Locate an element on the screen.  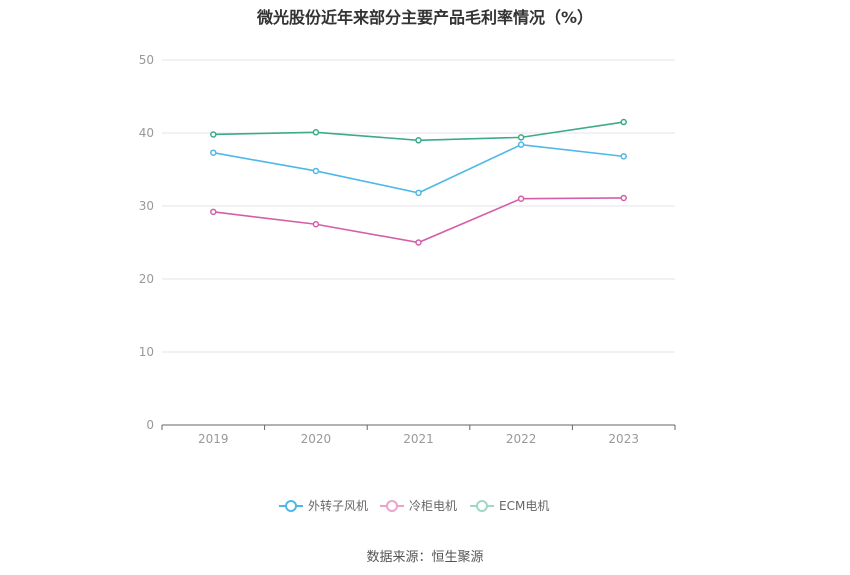
x-tick-label: 2023 is located at coordinates (623, 439).